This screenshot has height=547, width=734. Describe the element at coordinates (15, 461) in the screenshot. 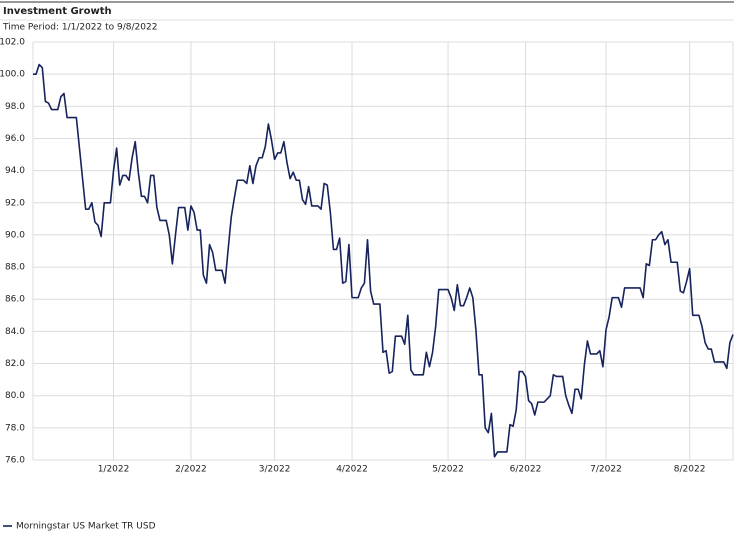

I see `y-tick-label: 76.0` at that location.